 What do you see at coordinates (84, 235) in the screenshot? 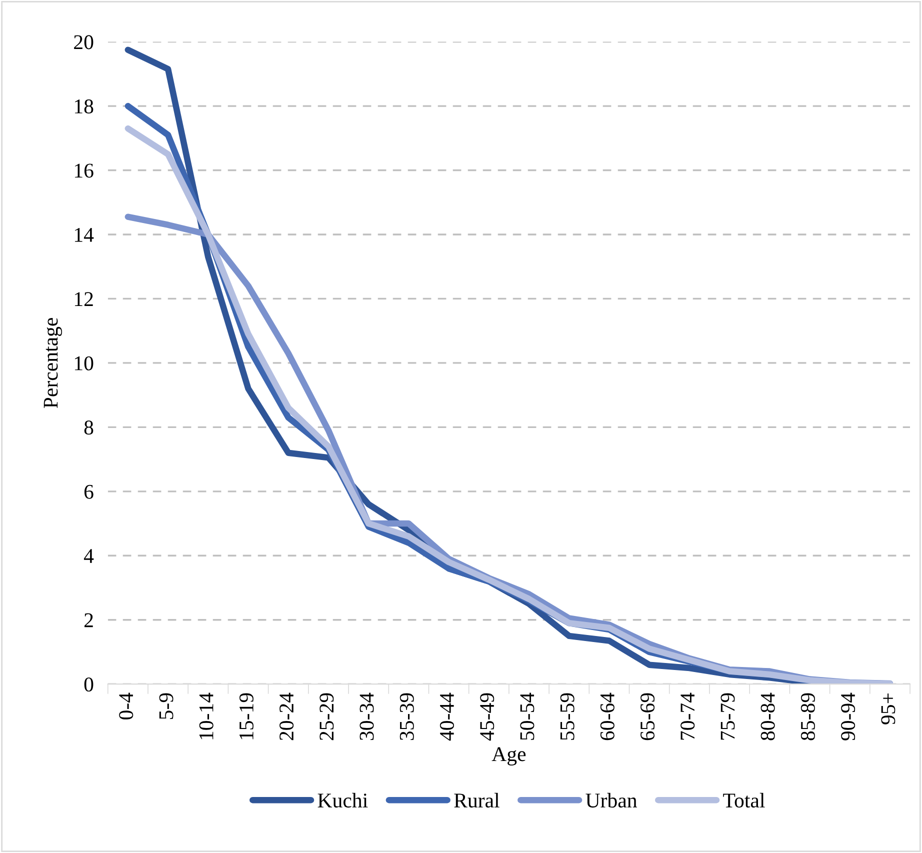
I see `y-tick-label: 14` at bounding box center [84, 235].